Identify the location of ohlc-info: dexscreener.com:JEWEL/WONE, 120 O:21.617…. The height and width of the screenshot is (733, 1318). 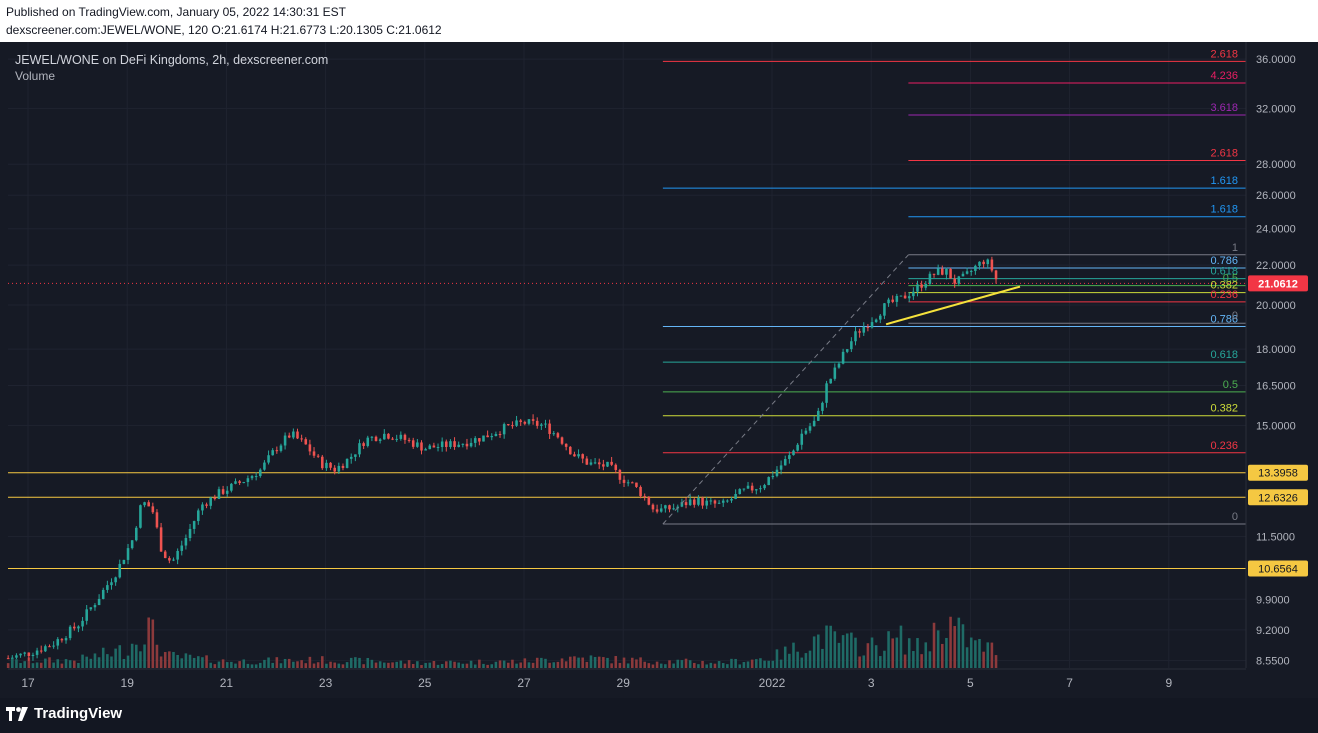
(224, 30).